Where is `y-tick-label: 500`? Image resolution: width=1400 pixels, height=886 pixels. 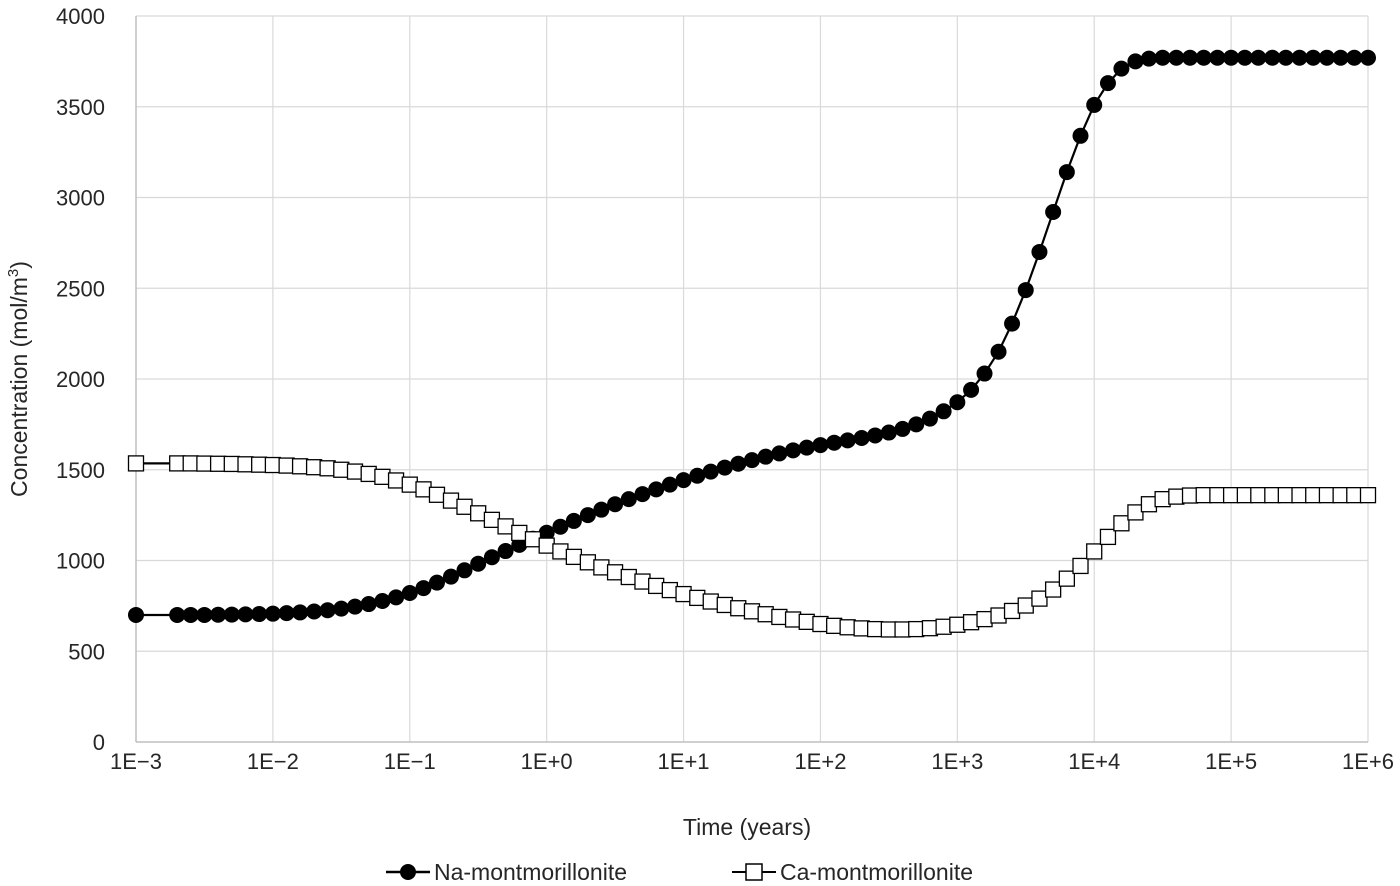
y-tick-label: 500 is located at coordinates (86, 651).